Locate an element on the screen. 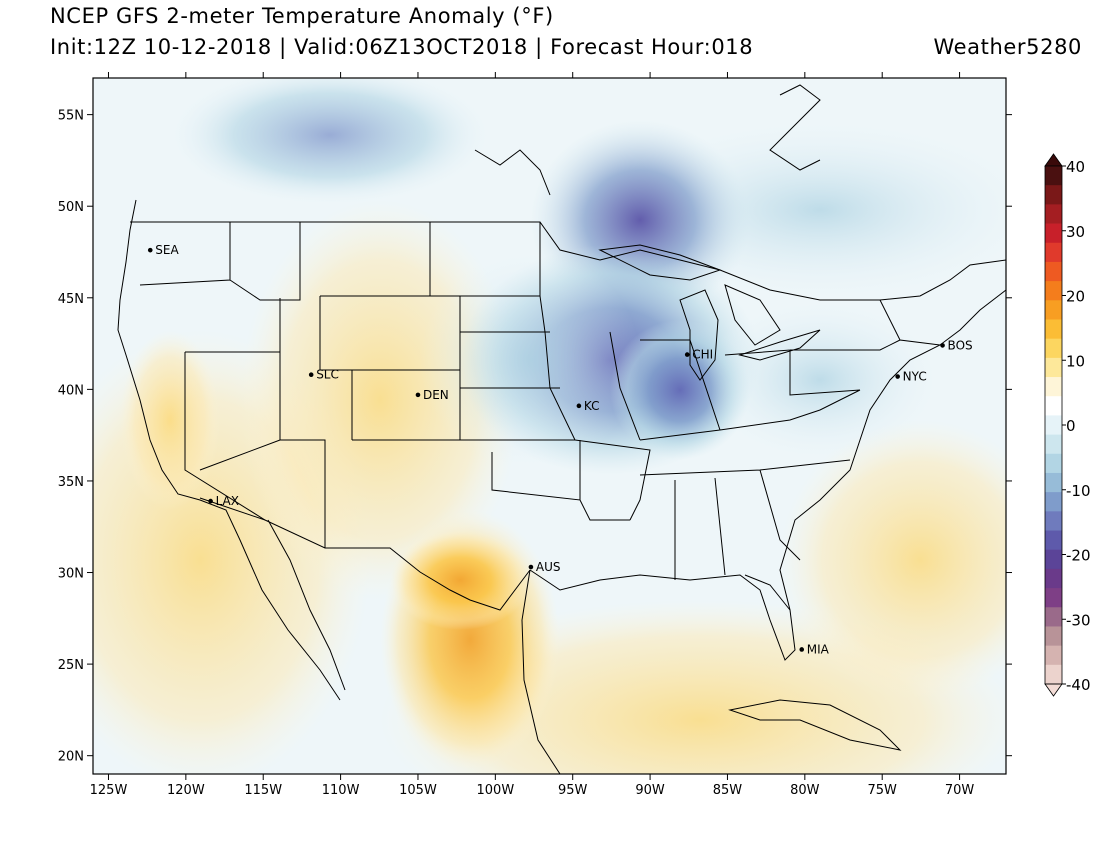 This screenshot has width=1100, height=854. florida-line is located at coordinates (767, 592).